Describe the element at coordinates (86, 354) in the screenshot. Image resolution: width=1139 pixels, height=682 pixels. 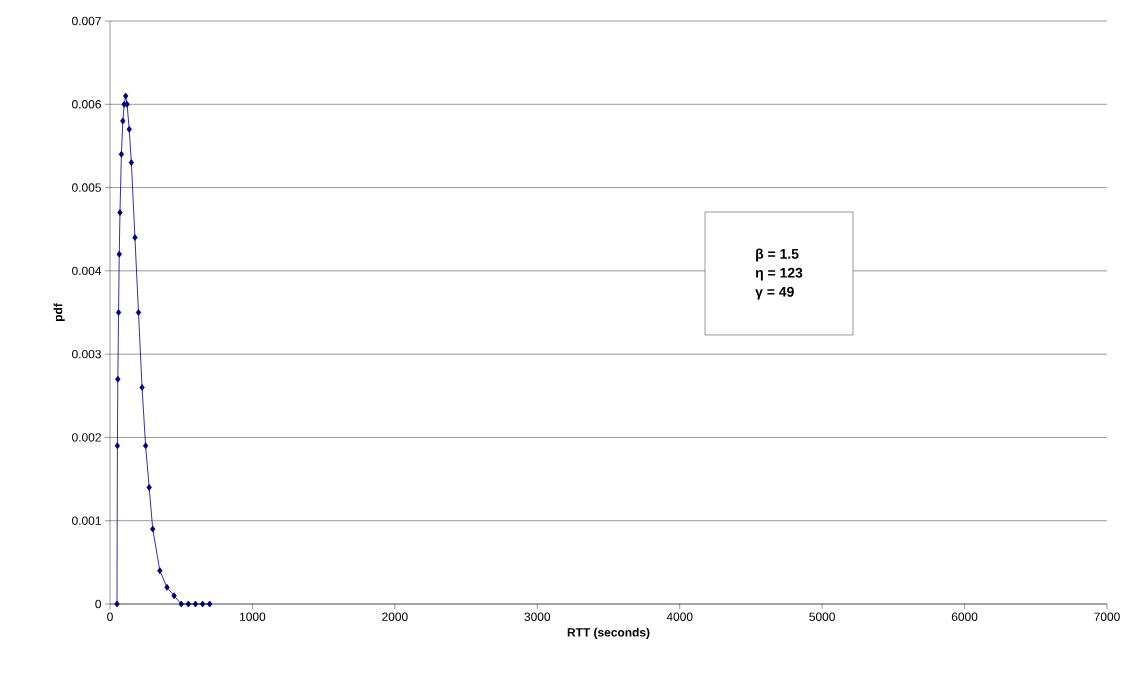
I see `y-tick-label: 0.003` at that location.